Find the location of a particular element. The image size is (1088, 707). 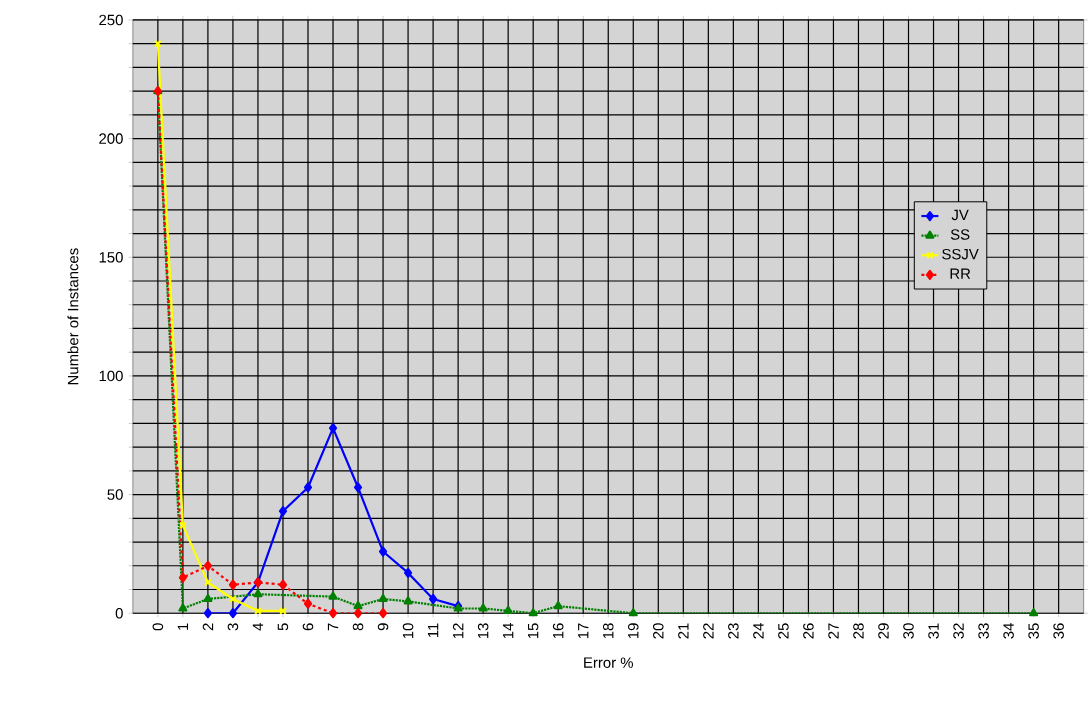

y-tick-label: 250 is located at coordinates (111, 20).